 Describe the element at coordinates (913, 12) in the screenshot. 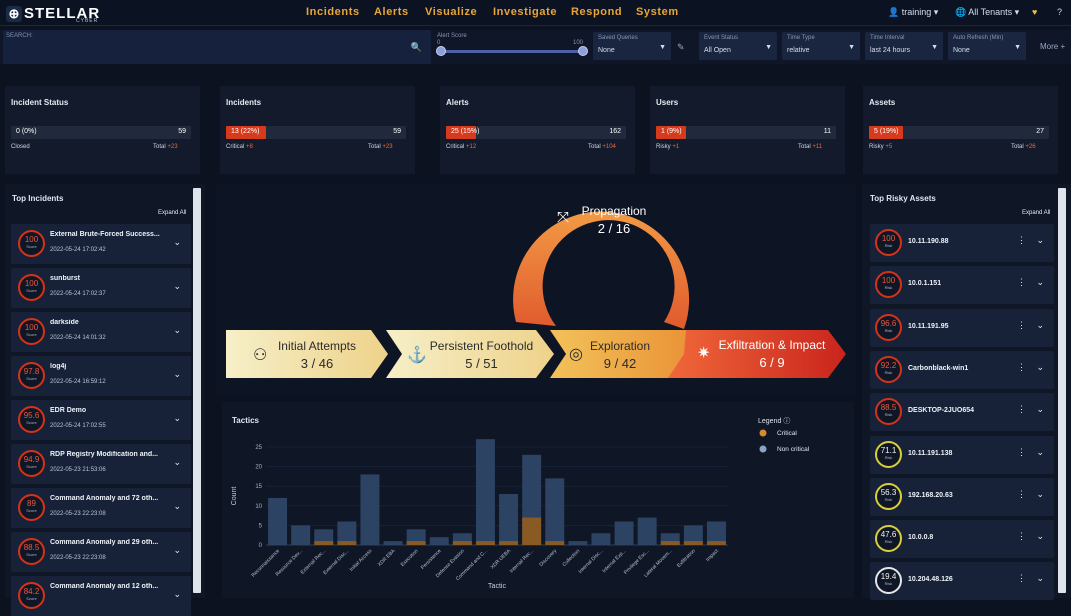

I see `user-menu: 👤 training ▾` at that location.